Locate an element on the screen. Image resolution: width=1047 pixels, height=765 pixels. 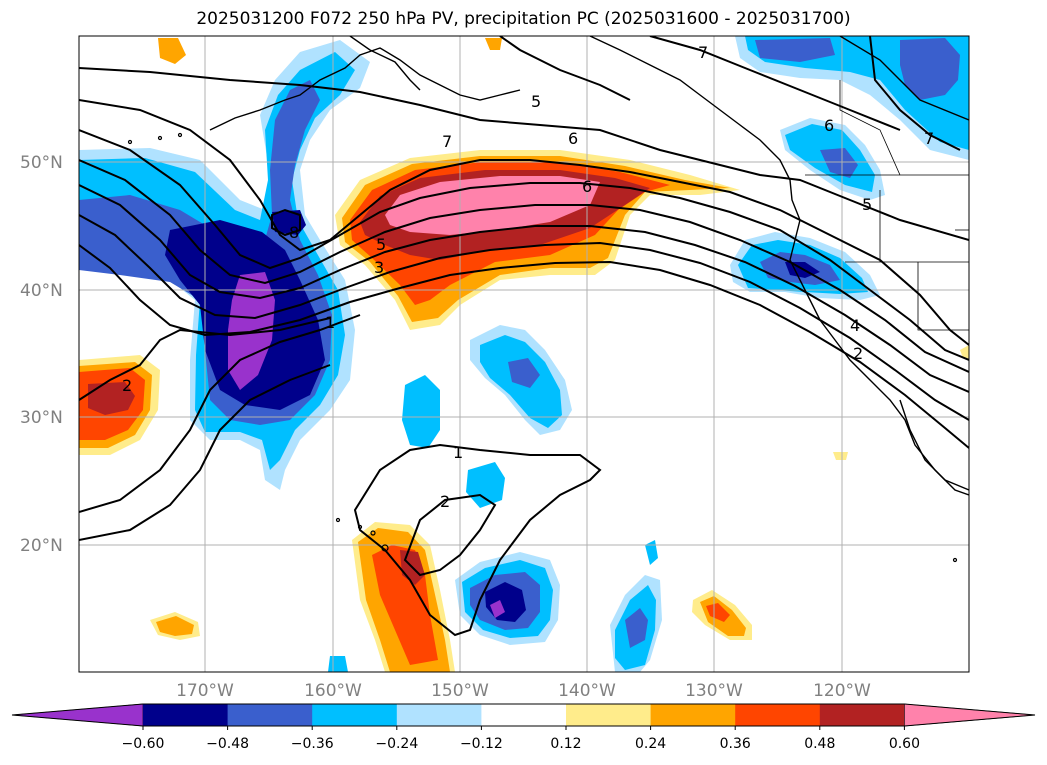
colorbar-tick-label: 0.12 is located at coordinates (565, 744).